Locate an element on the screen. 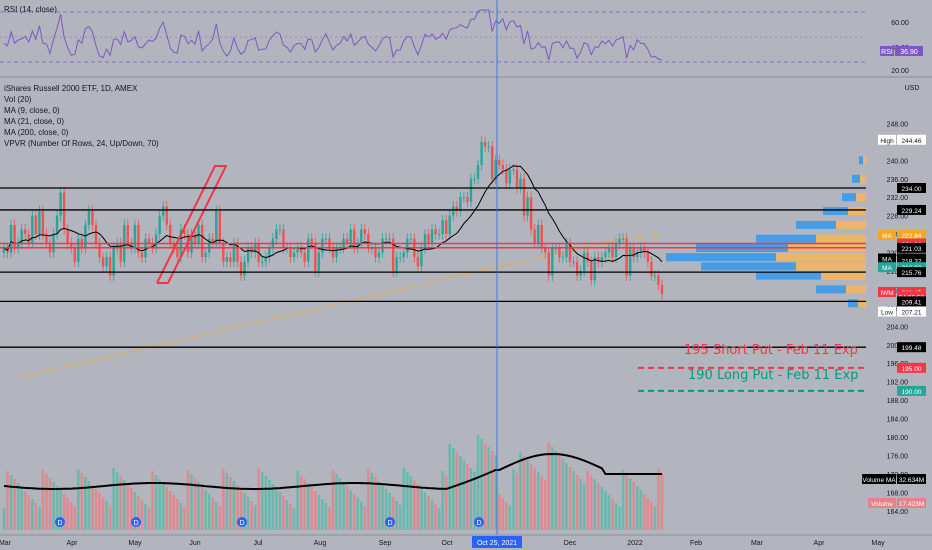 This screenshot has height=550, width=932. legend-ma9: MA (9, close, 0) is located at coordinates (32, 110).